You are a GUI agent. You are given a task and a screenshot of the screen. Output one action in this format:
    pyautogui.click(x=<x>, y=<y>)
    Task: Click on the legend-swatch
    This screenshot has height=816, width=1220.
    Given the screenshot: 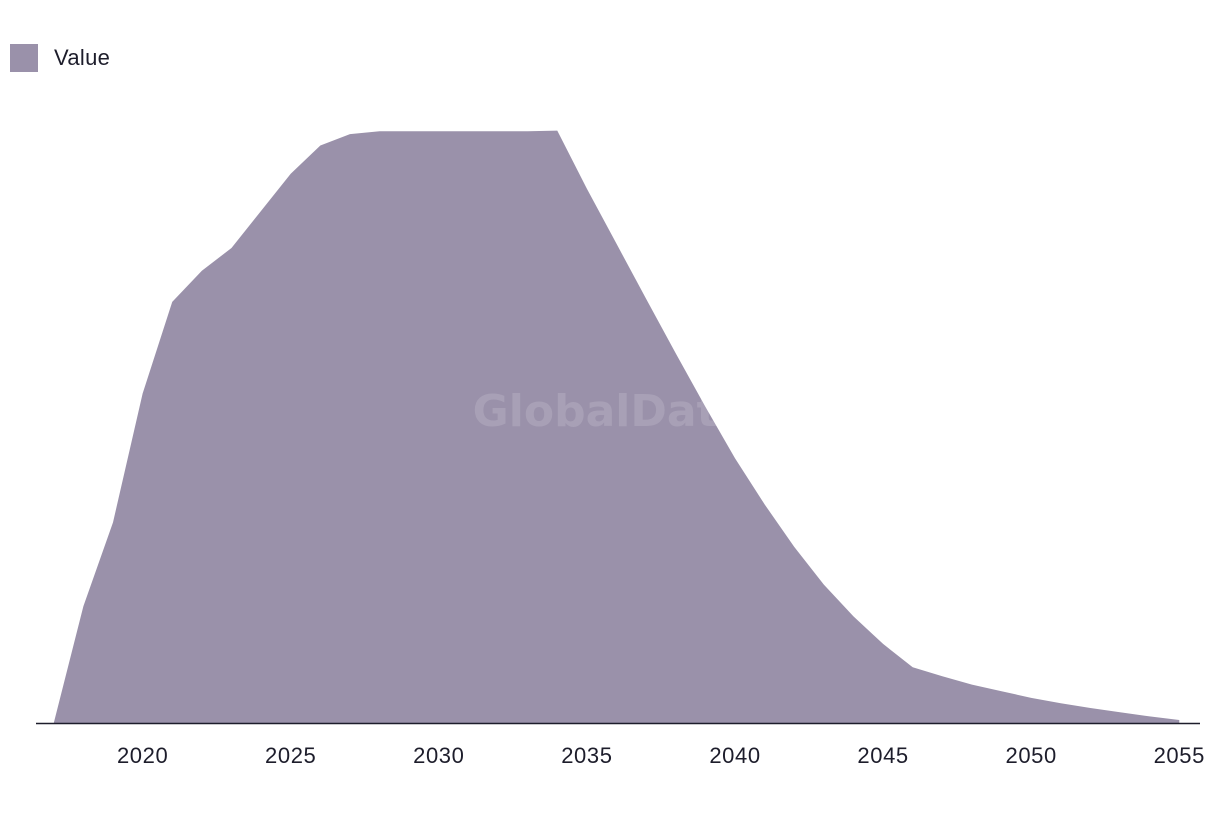 What is the action you would take?
    pyautogui.click(x=24, y=58)
    